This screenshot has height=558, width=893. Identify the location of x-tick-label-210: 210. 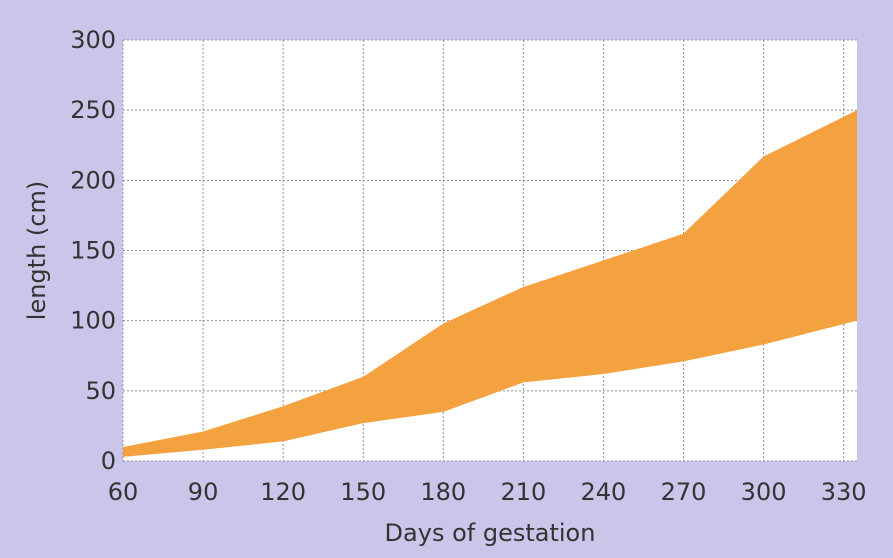
(523, 492).